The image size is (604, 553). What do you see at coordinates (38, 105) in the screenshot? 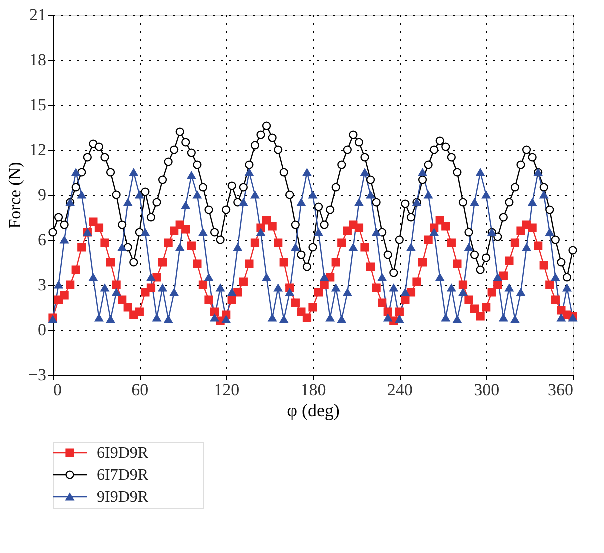
I see `y-tick-label: 15` at bounding box center [38, 105].